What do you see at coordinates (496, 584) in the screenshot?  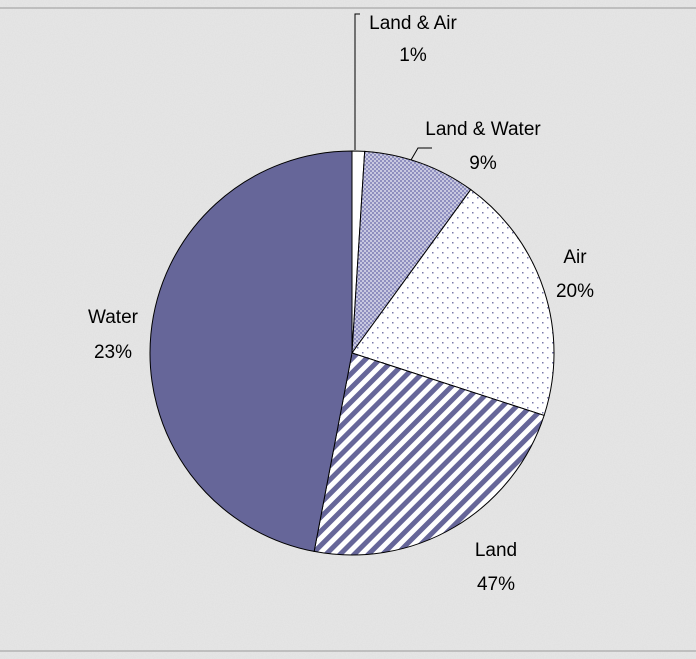 I see `slice-value-label: 47%` at bounding box center [496, 584].